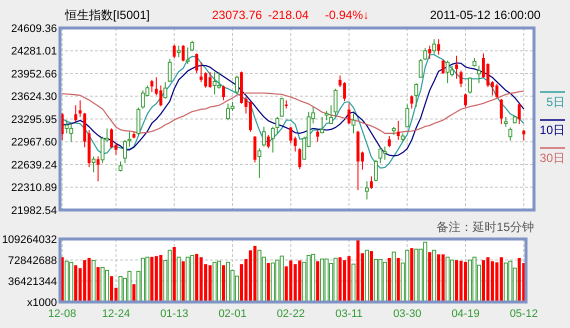 The height and width of the screenshot is (328, 570). Describe the element at coordinates (32, 282) in the screenshot. I see `y-tick-label: 36421344` at that location.